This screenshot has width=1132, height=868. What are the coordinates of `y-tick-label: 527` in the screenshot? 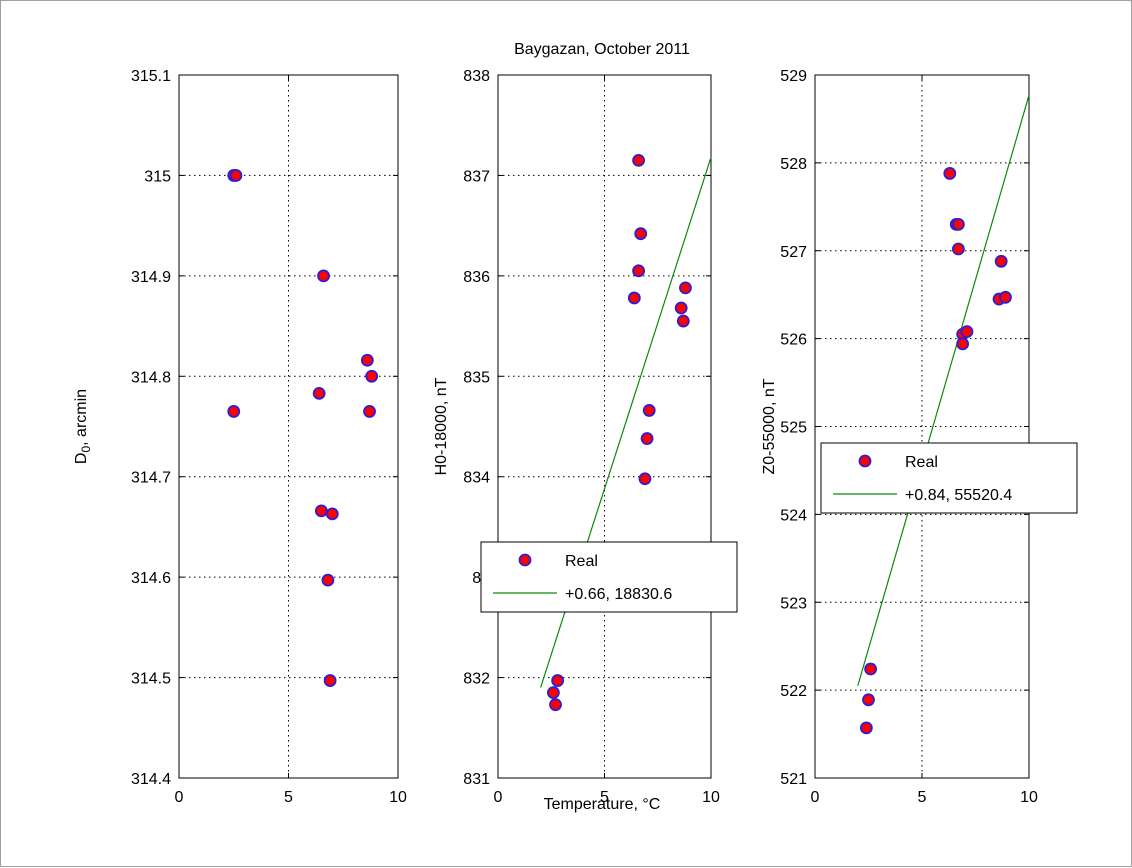 It's located at (793, 252).